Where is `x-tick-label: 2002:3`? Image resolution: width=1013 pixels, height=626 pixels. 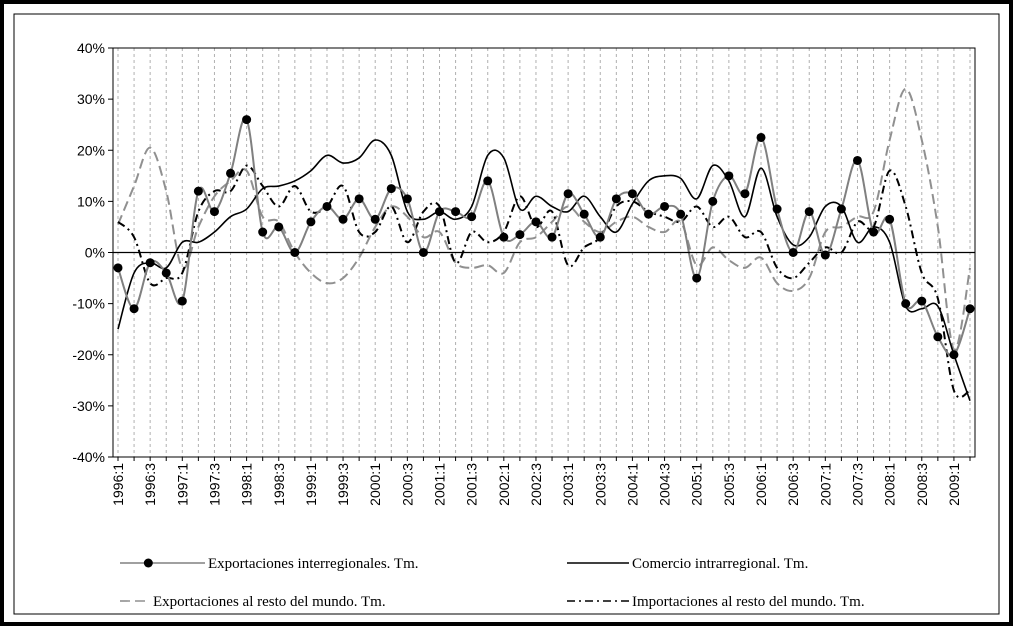
x-tick-label: 2002:3 is located at coordinates (536, 484).